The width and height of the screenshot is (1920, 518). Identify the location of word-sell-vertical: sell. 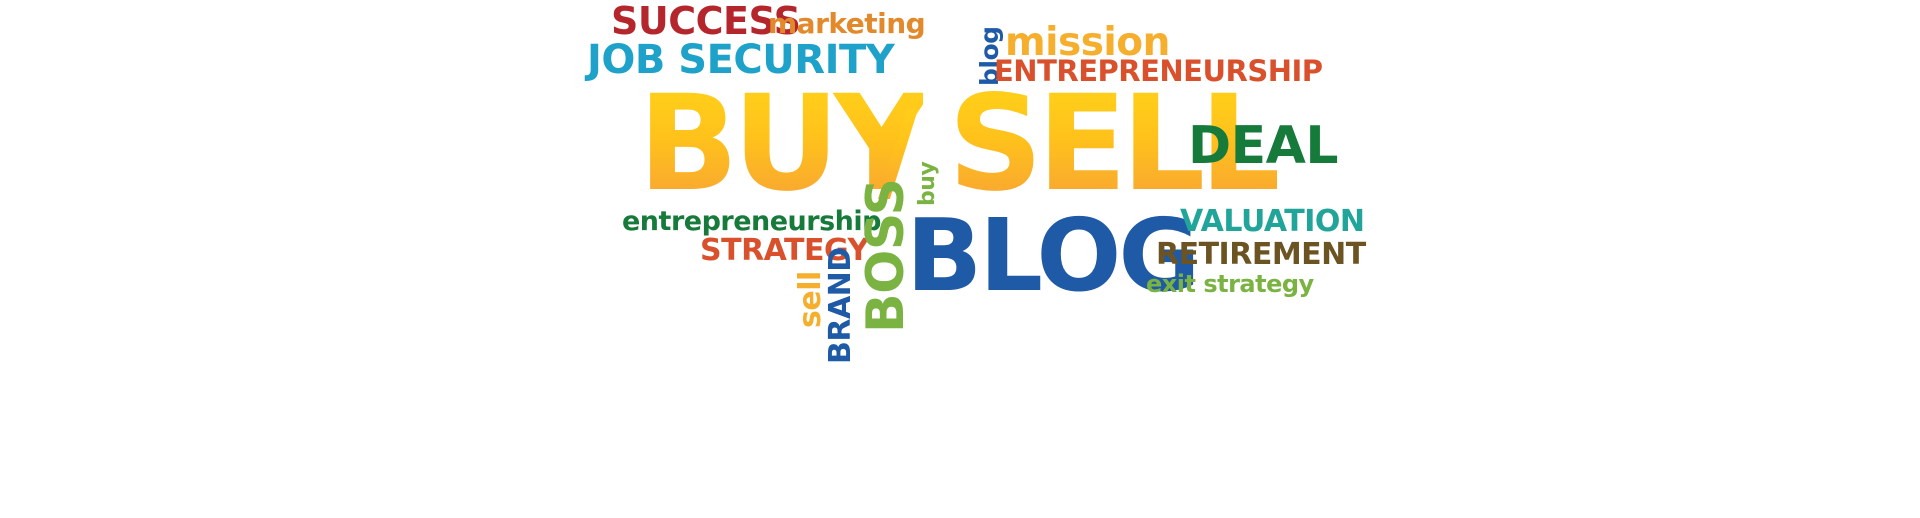
(810, 299).